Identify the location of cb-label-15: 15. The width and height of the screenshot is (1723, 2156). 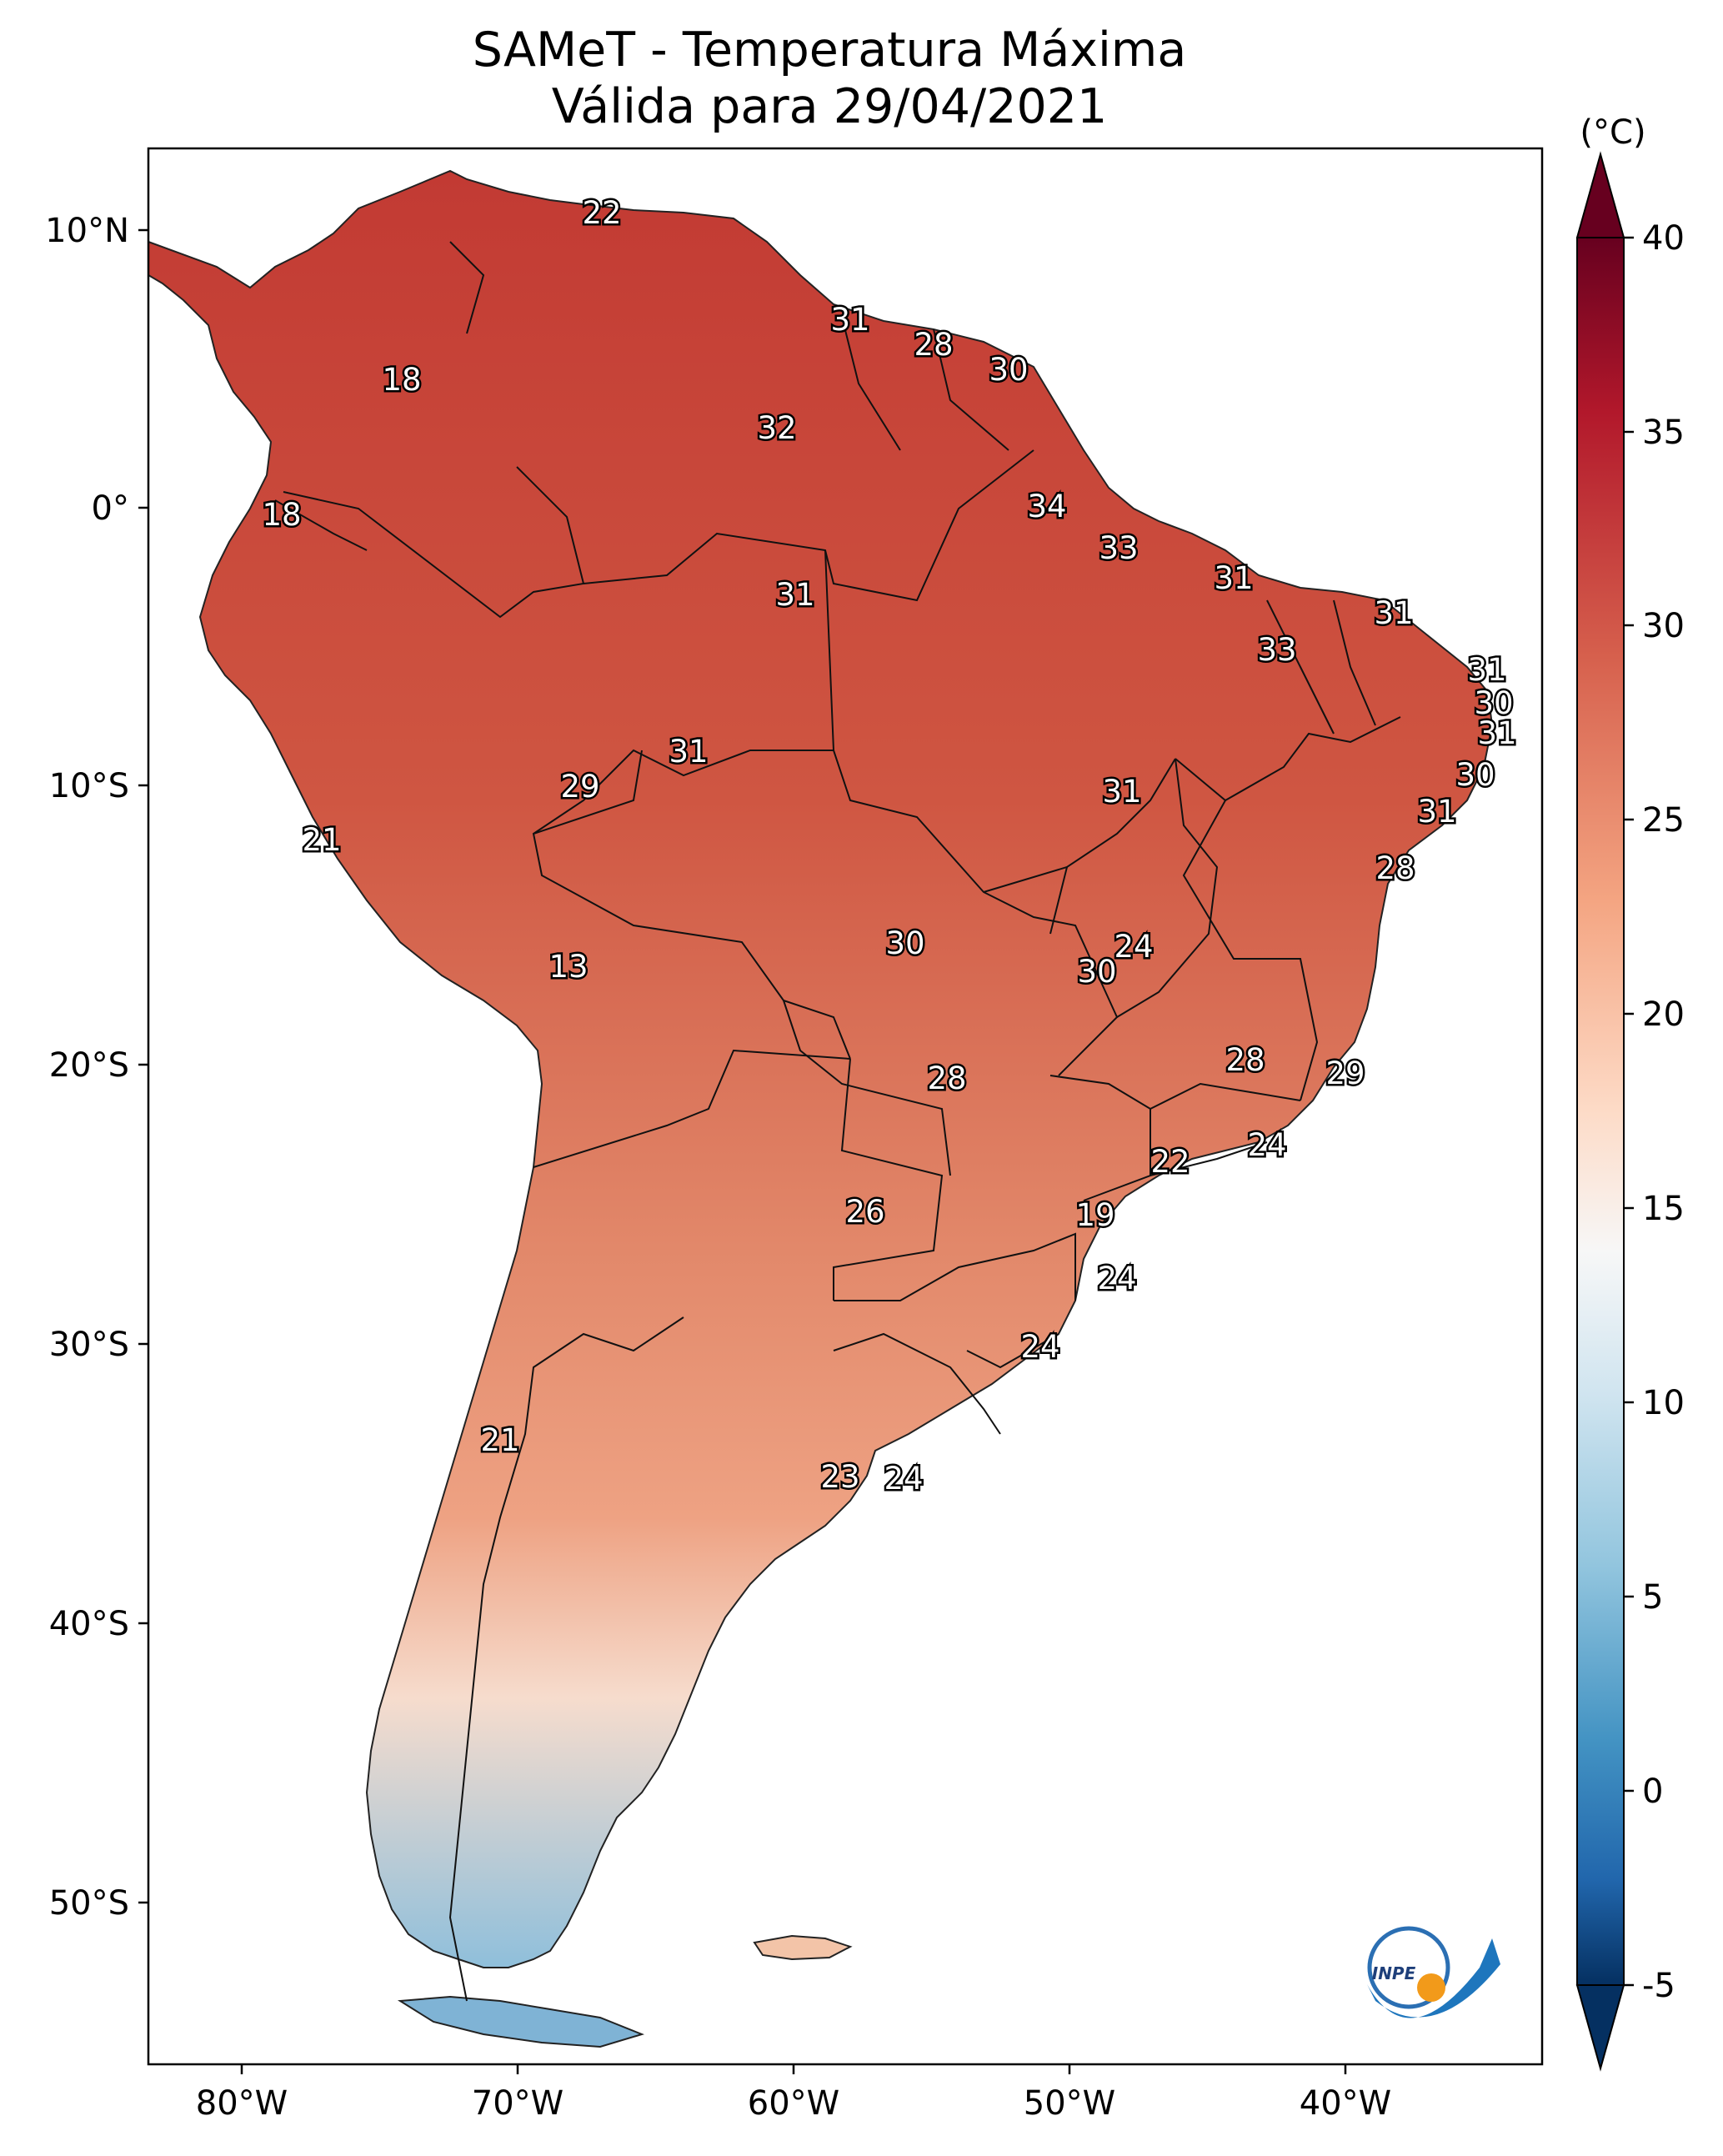
(1663, 1209).